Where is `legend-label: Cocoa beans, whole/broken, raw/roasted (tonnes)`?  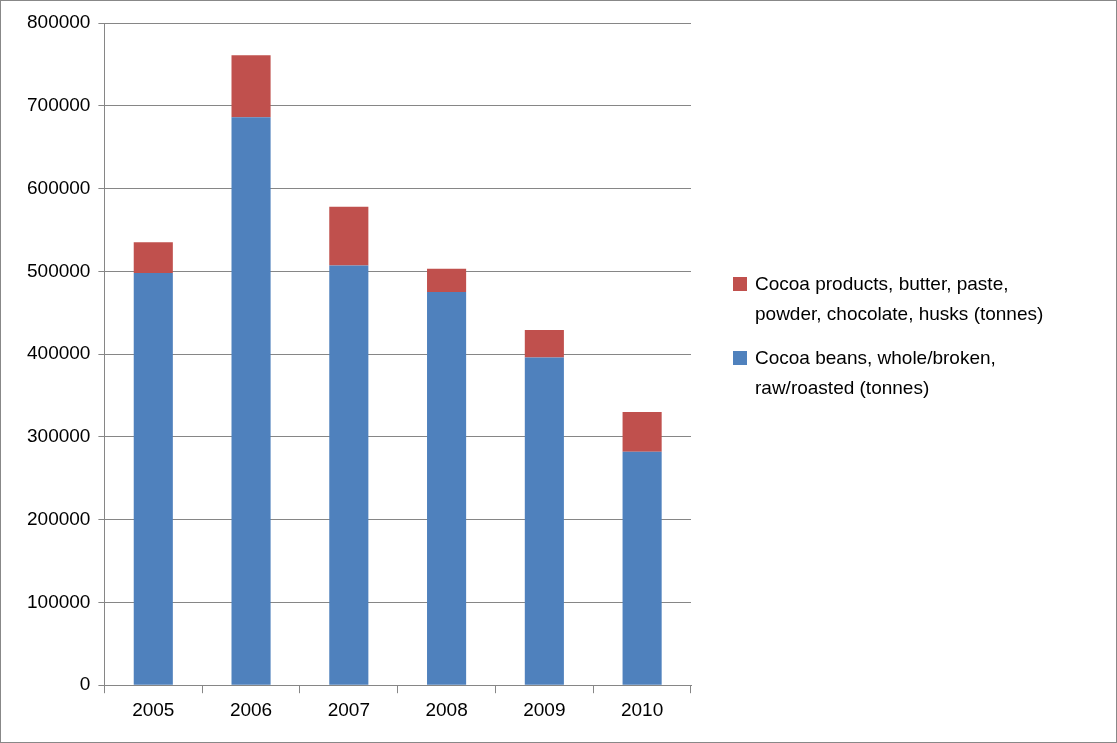 legend-label: Cocoa beans, whole/broken, raw/roasted (tonnes) is located at coordinates (876, 373).